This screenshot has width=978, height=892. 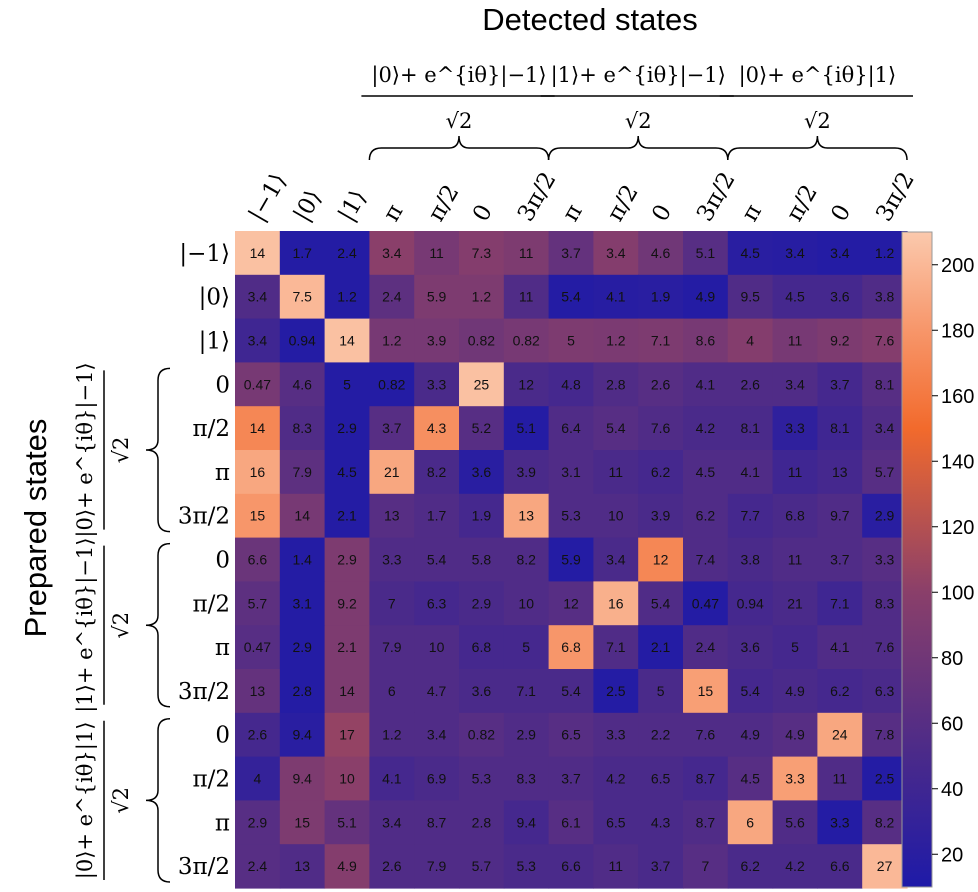 What do you see at coordinates (616, 822) in the screenshot?
I see `cell-value-label: 6.5` at bounding box center [616, 822].